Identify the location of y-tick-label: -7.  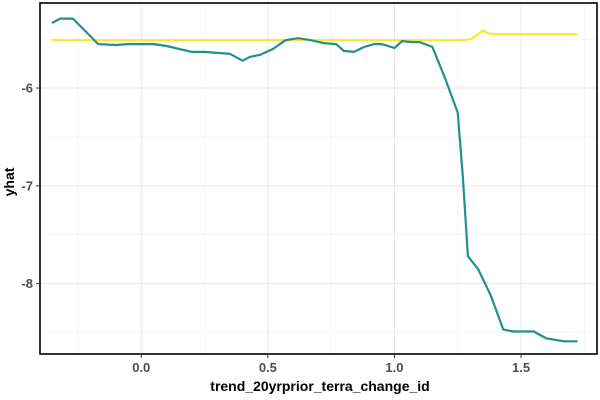
(27, 185).